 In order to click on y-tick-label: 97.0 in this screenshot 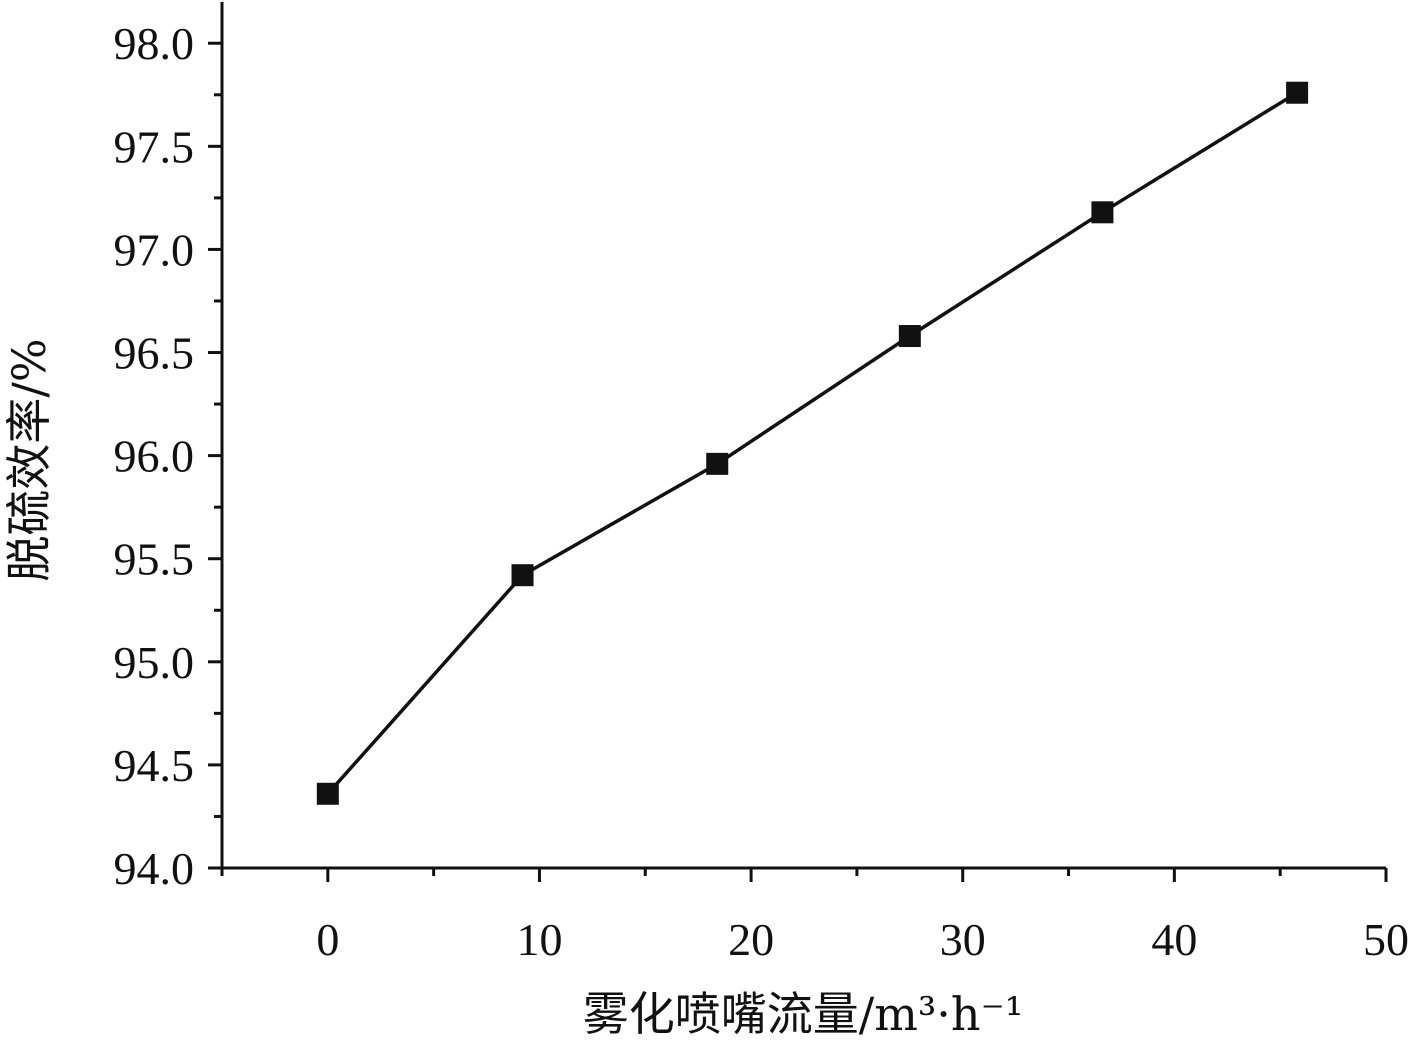, I will do `click(154, 249)`.